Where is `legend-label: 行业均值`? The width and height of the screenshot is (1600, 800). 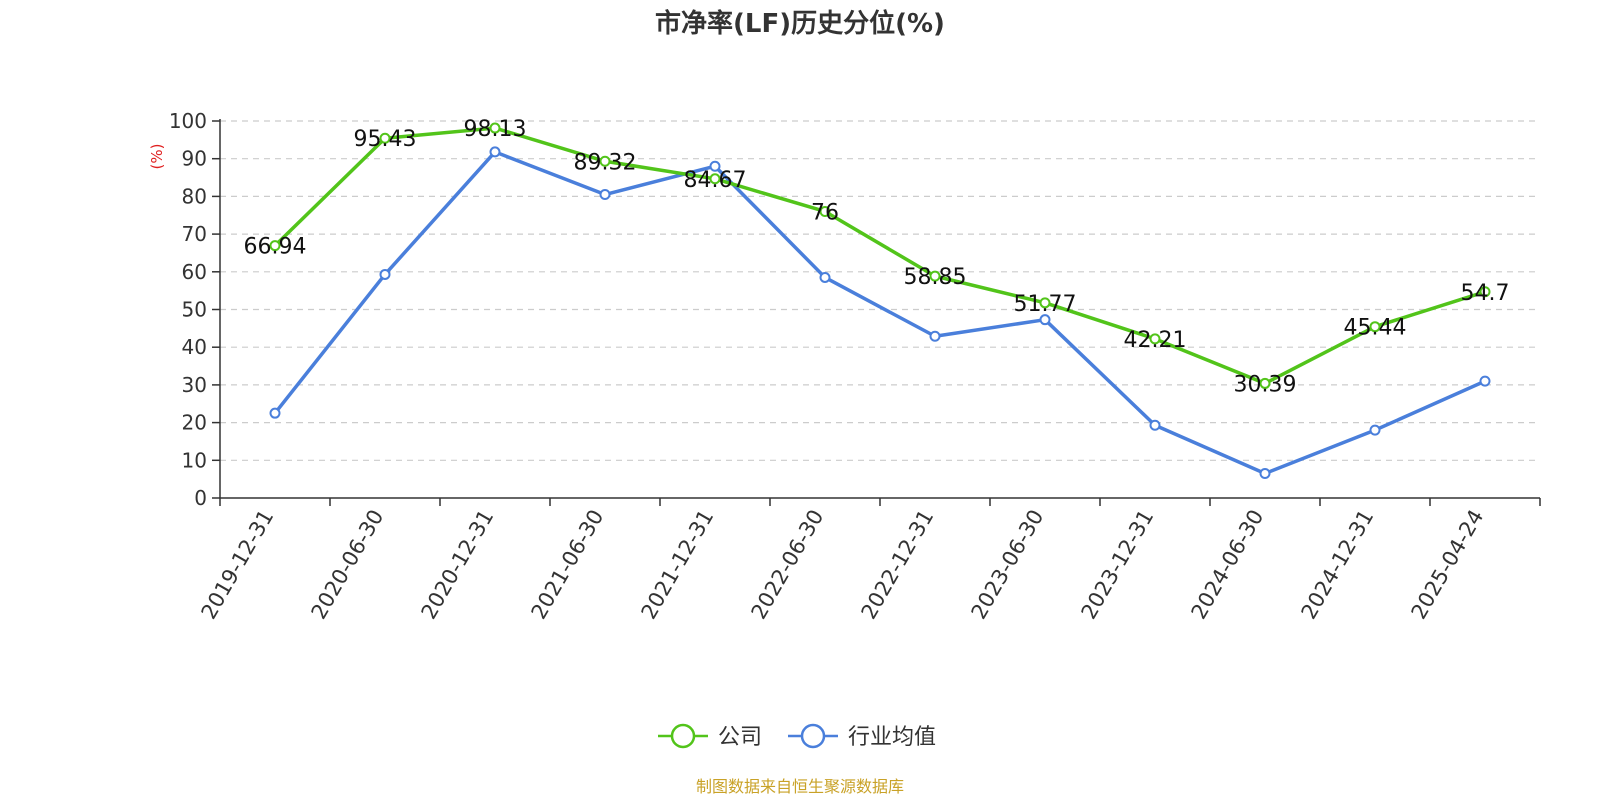 legend-label: 行业均值 is located at coordinates (892, 737).